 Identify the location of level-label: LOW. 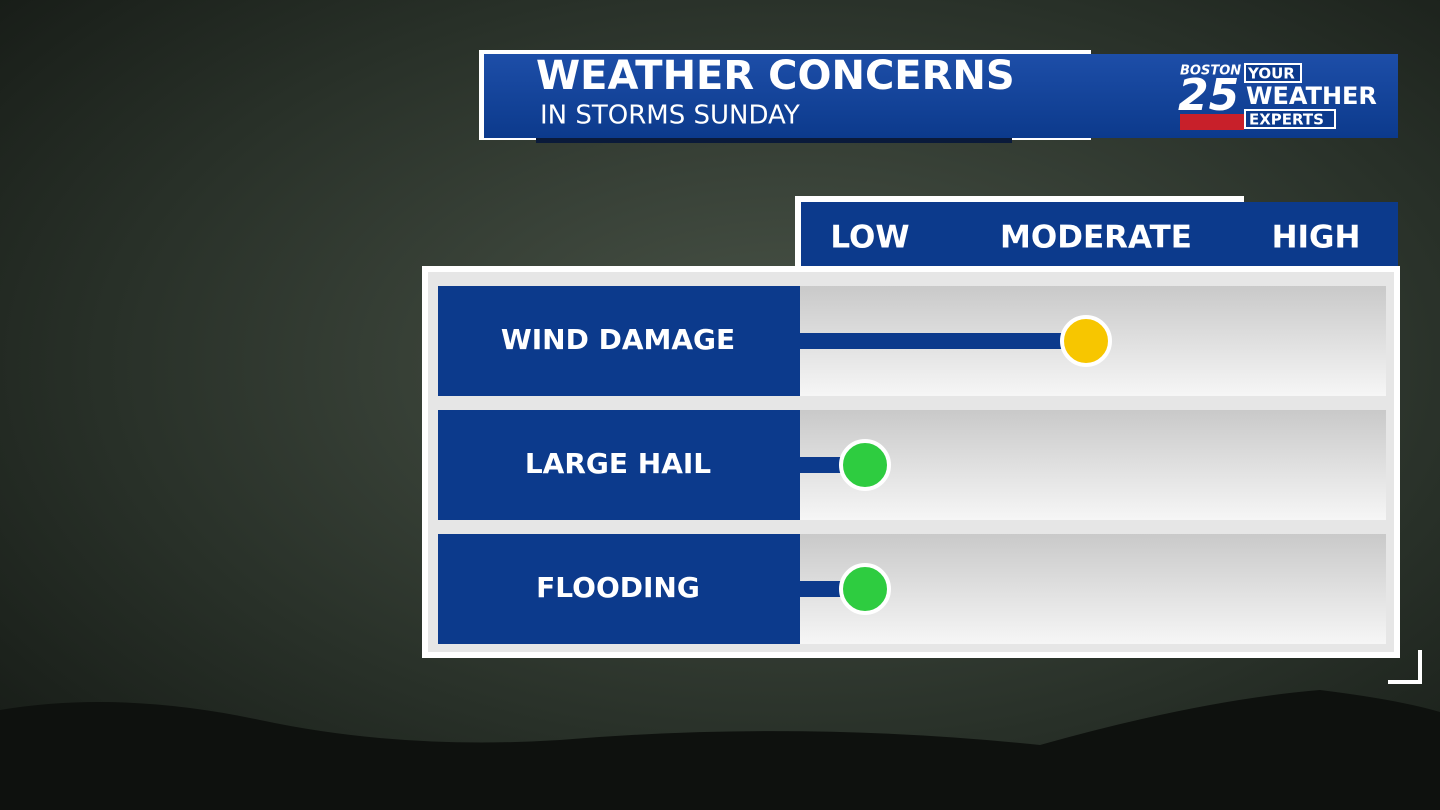
(869, 238).